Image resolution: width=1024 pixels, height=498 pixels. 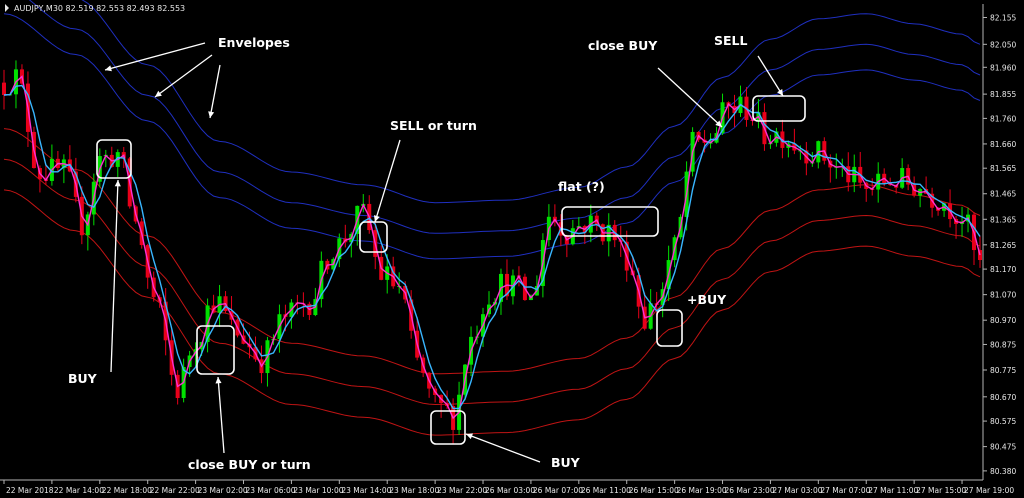 What do you see at coordinates (448, 427) in the screenshot?
I see `buy-bottom-box` at bounding box center [448, 427].